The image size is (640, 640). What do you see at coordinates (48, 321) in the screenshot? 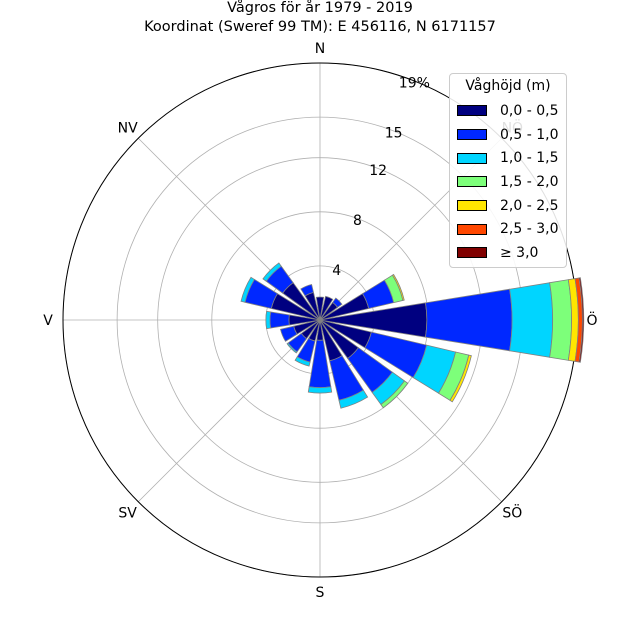
I see `direction-label: V` at bounding box center [48, 321].